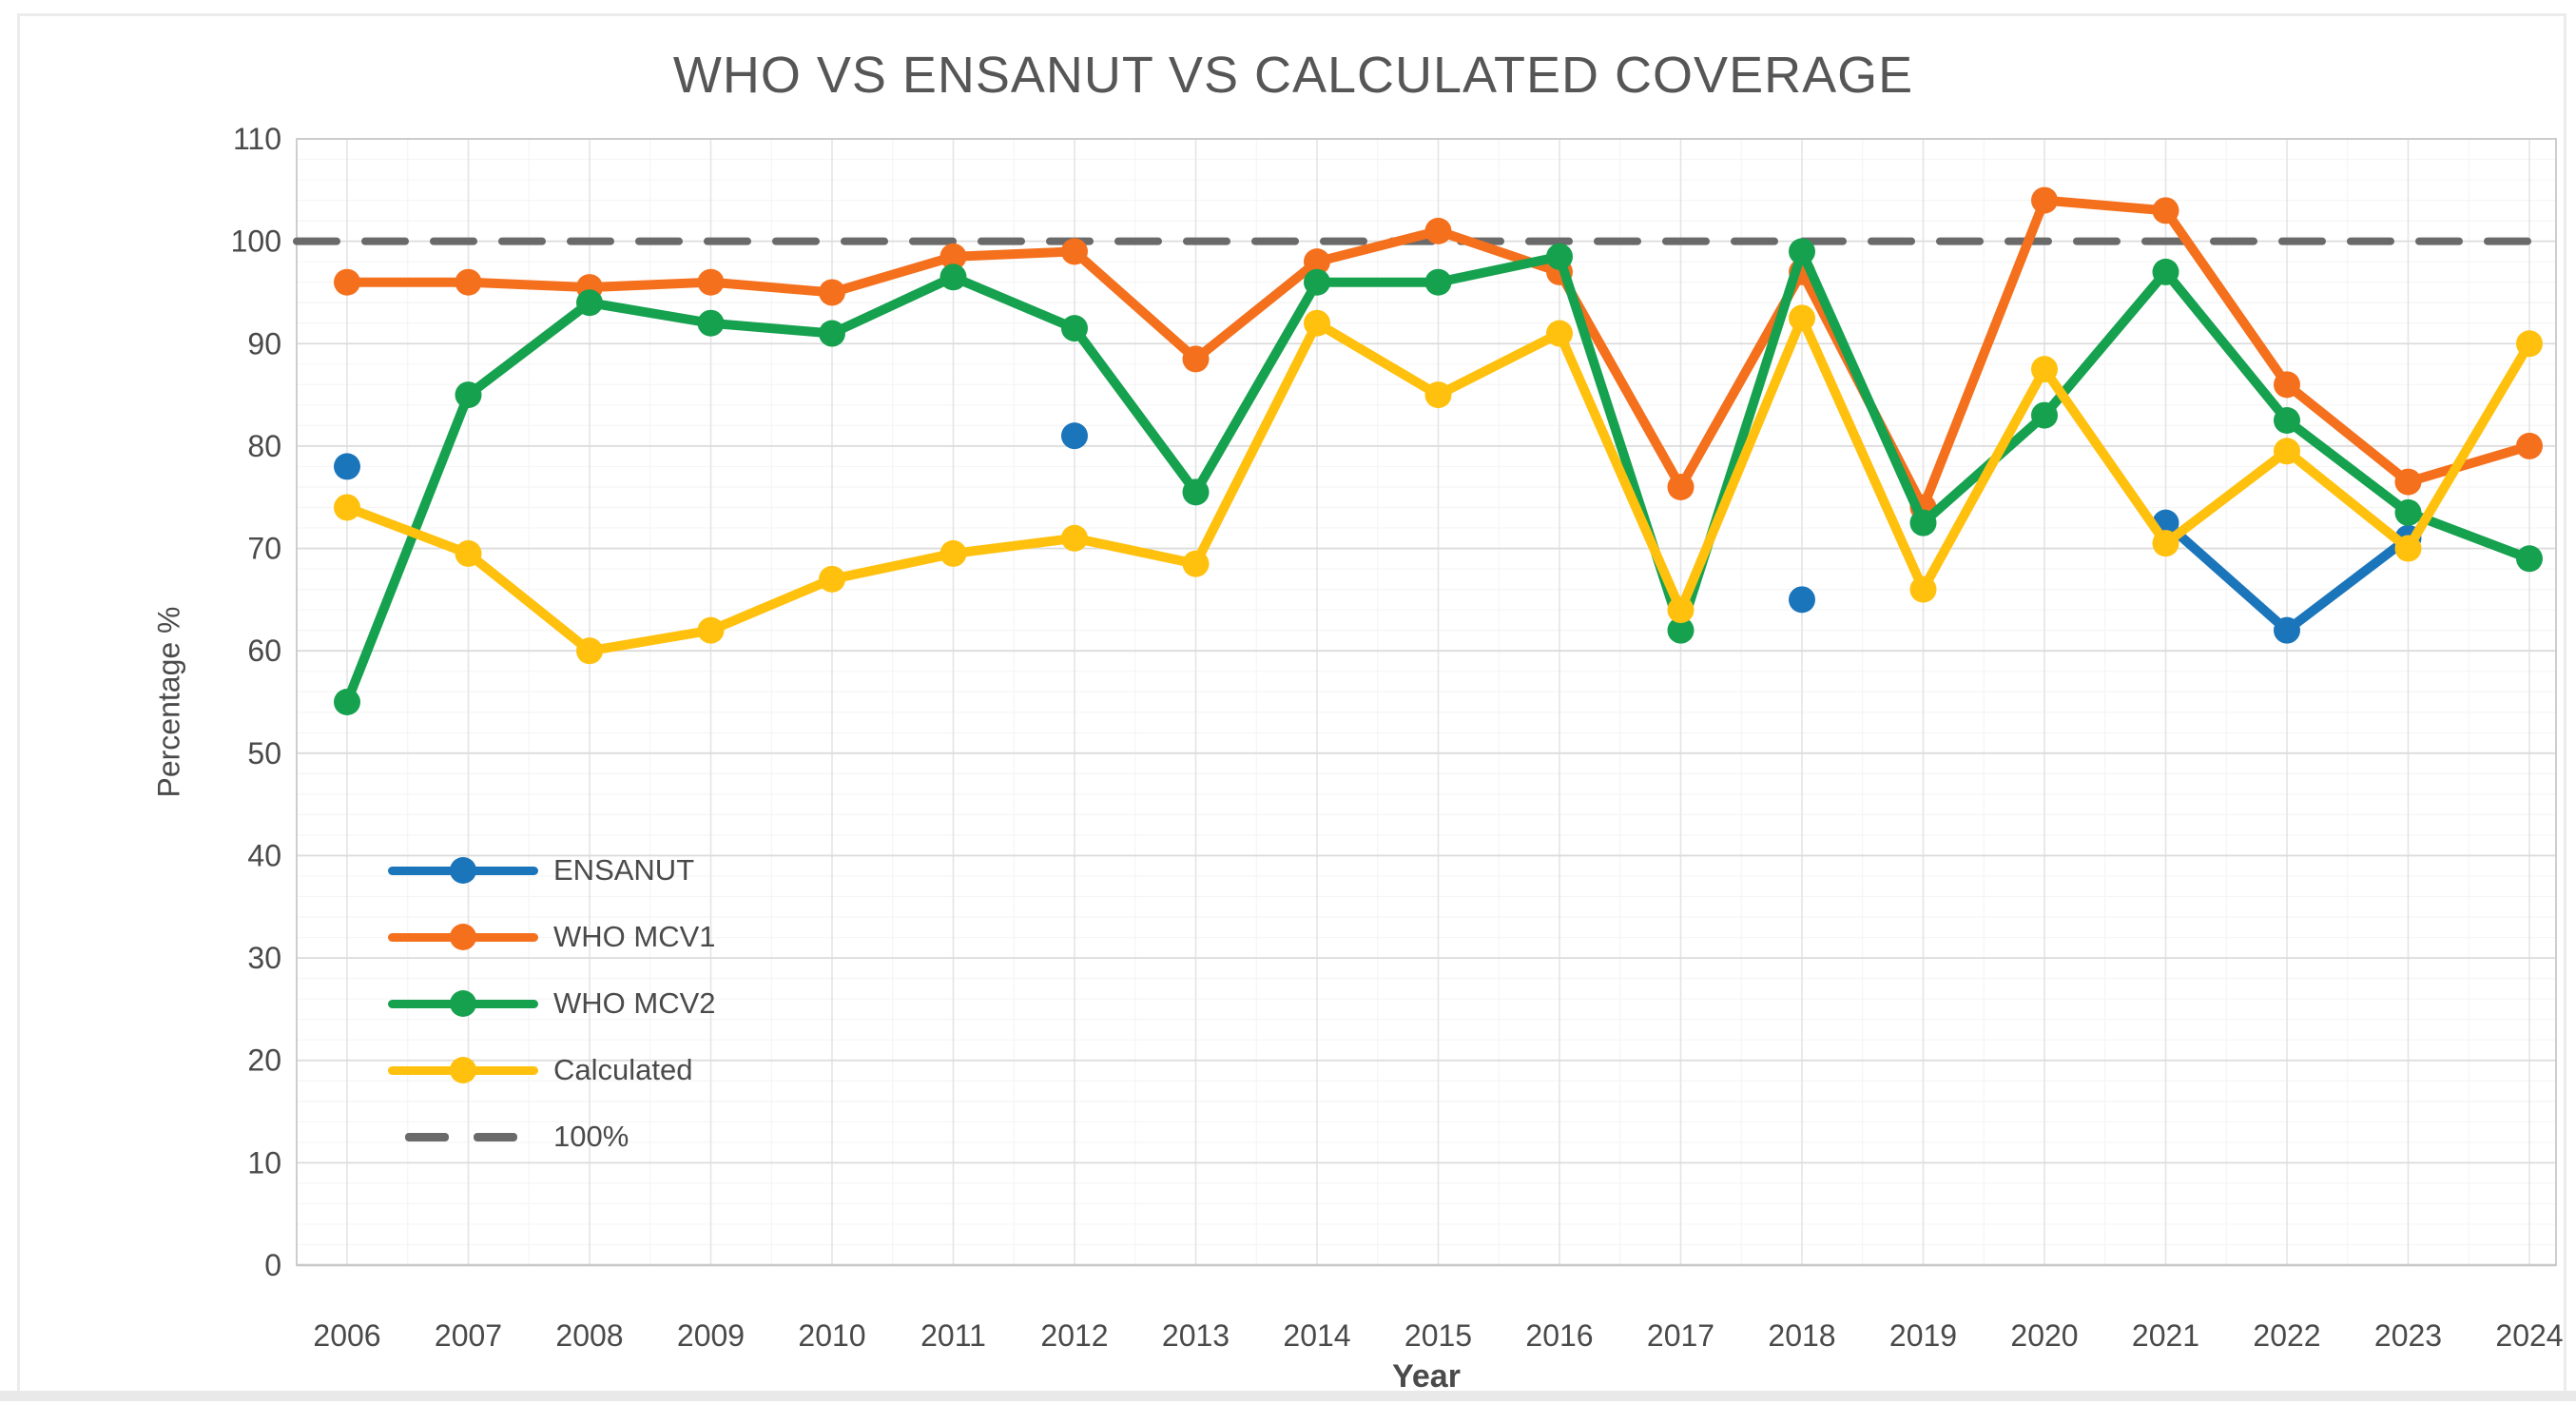 Image resolution: width=2576 pixels, height=1424 pixels. I want to click on x-tick-label: 2012, so click(1074, 1335).